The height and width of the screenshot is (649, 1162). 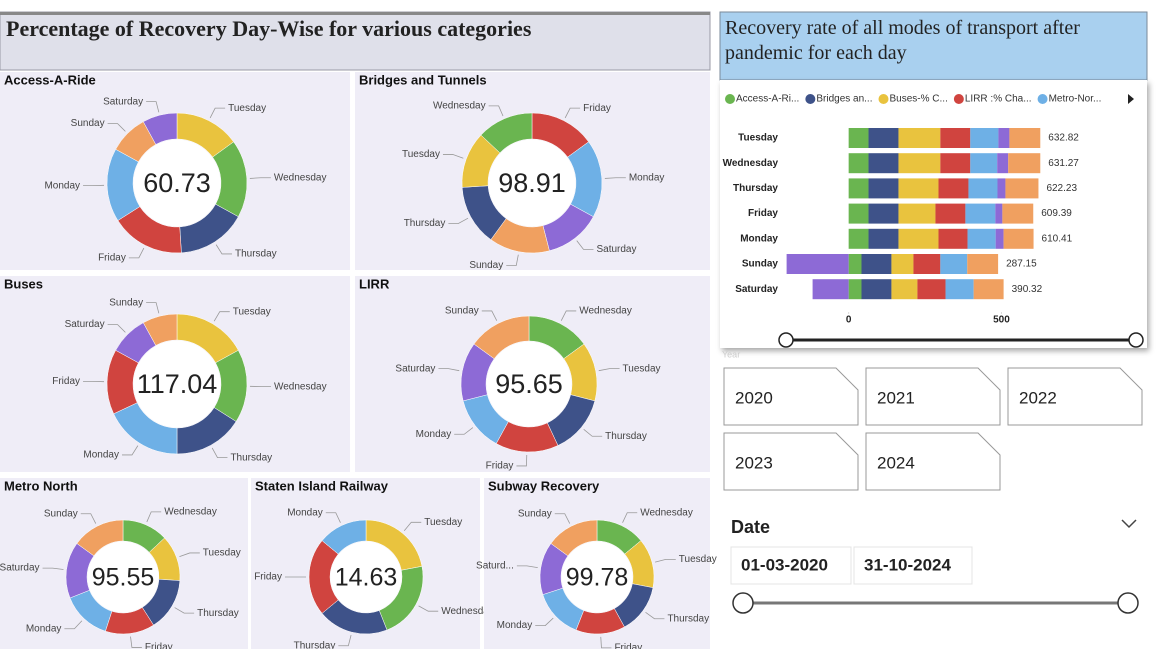 I want to click on header-box, so click(x=355, y=41).